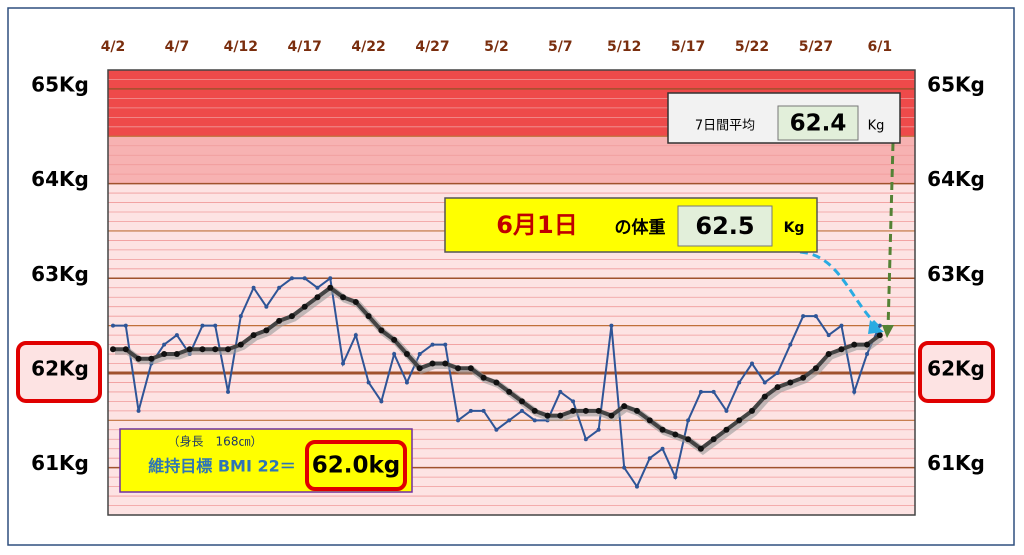  What do you see at coordinates (956, 84) in the screenshot?
I see `y2-tick-label: 65Kg` at bounding box center [956, 84].